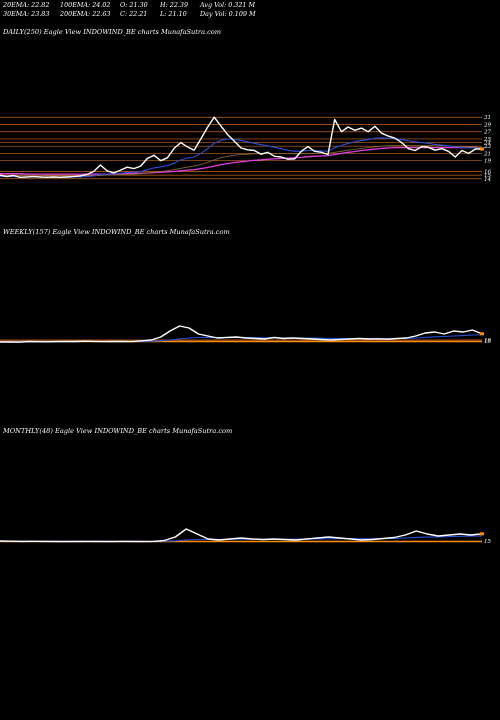  I want to click on y-tick-label: 14, so click(488, 180).